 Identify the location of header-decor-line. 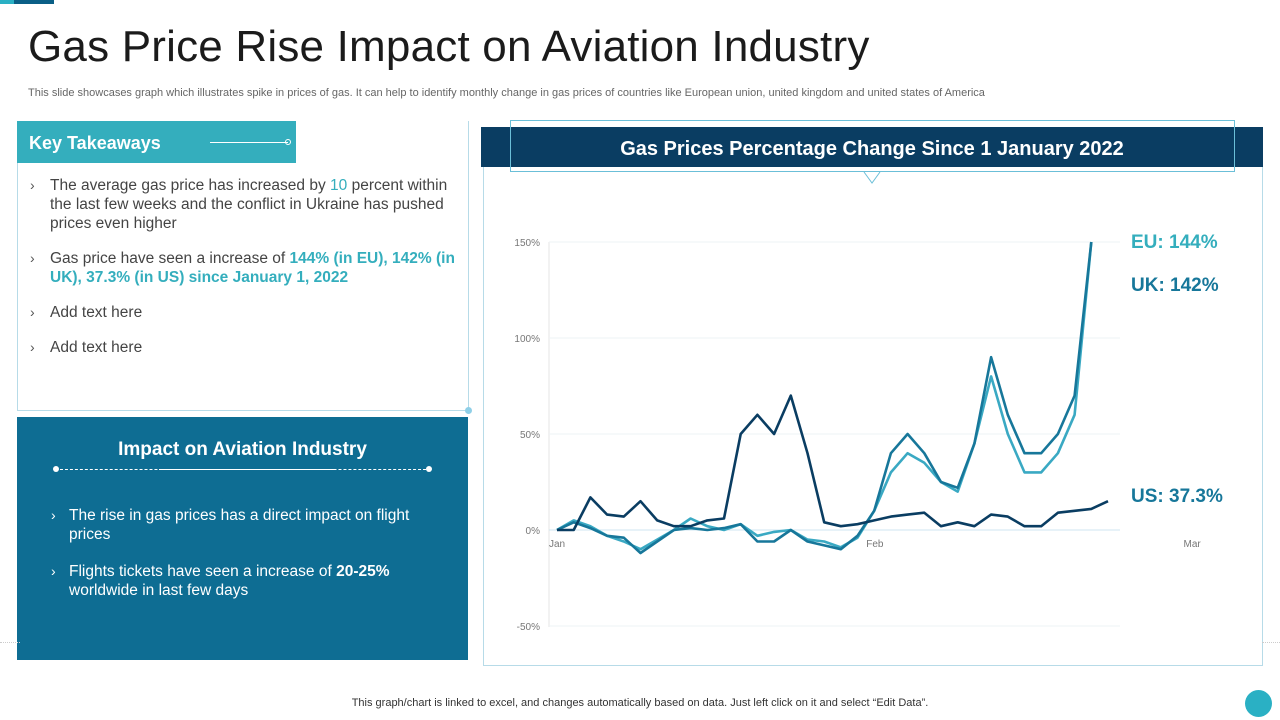
(249, 142).